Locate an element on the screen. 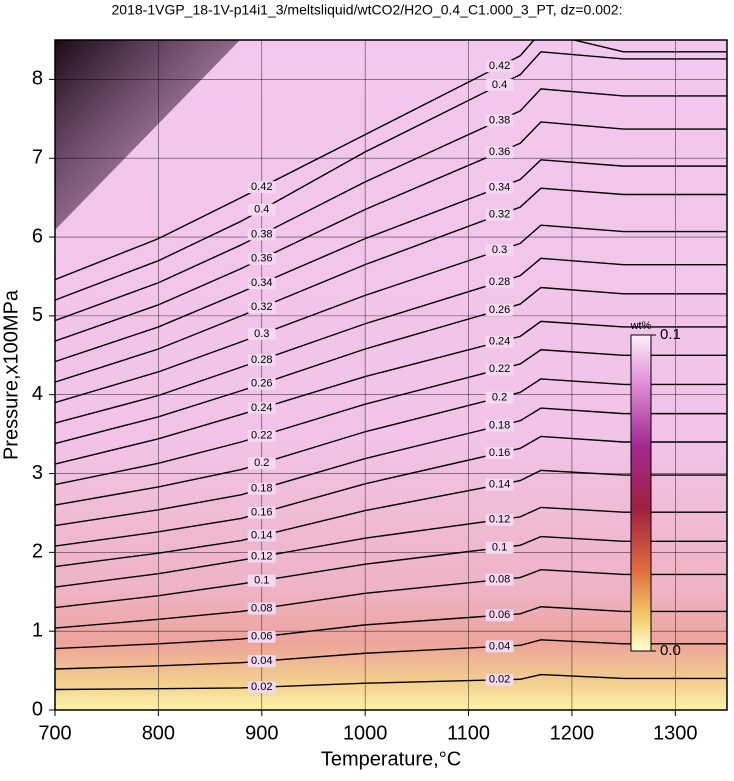 This screenshot has width=734, height=781. y-tick-label: 0 is located at coordinates (37, 709).